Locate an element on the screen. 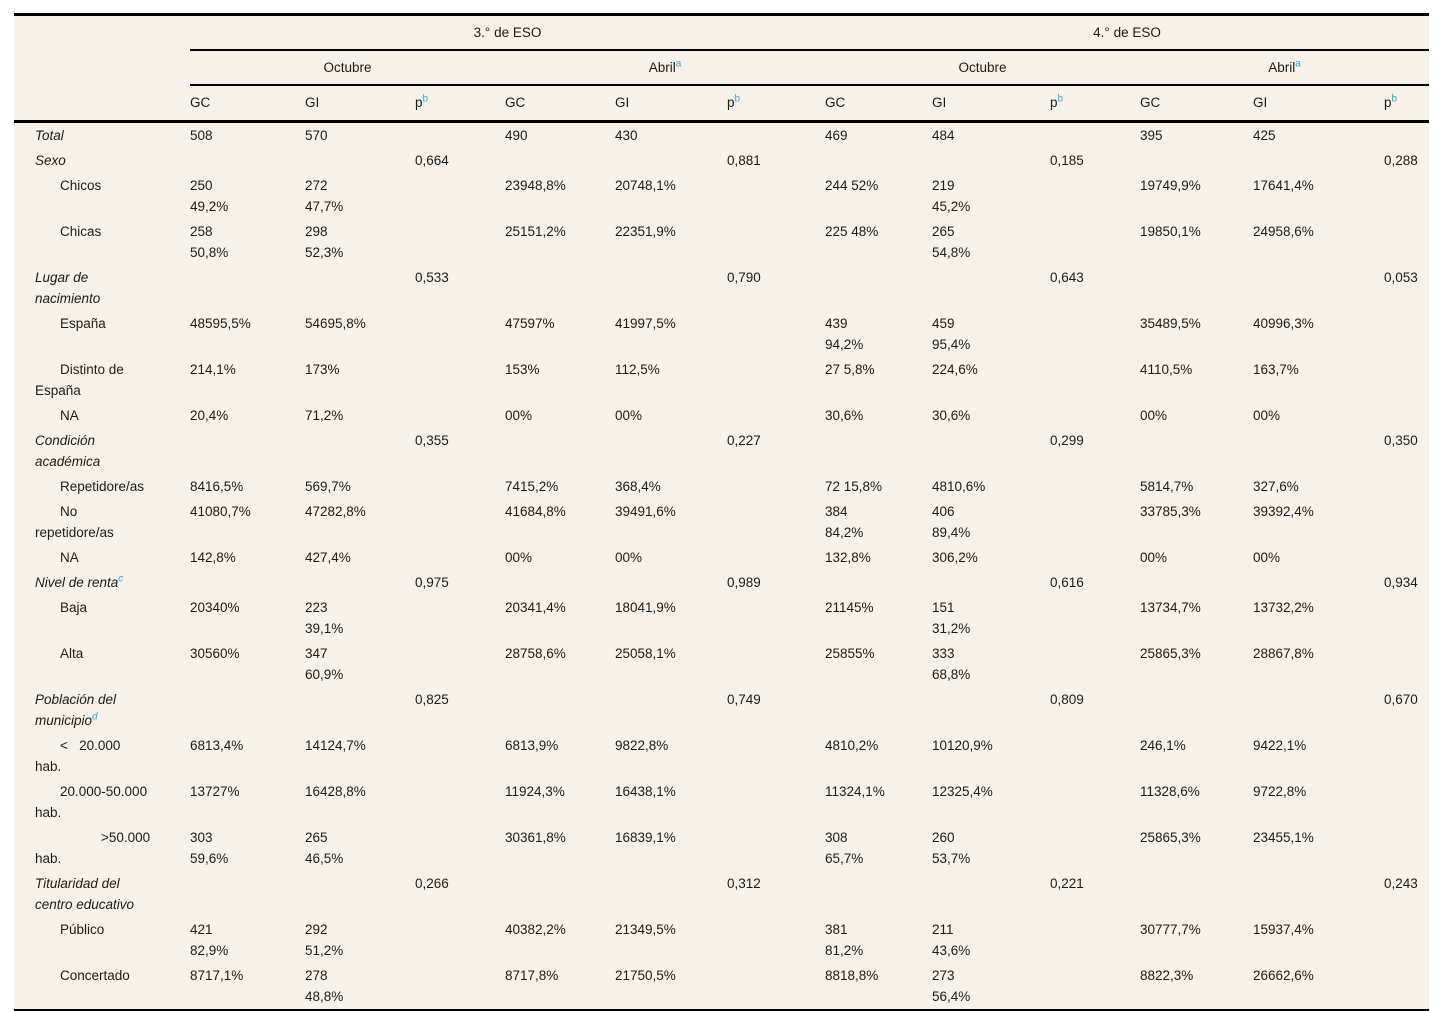 The image size is (1443, 1011). data-cell: 30,6% is located at coordinates (844, 415).